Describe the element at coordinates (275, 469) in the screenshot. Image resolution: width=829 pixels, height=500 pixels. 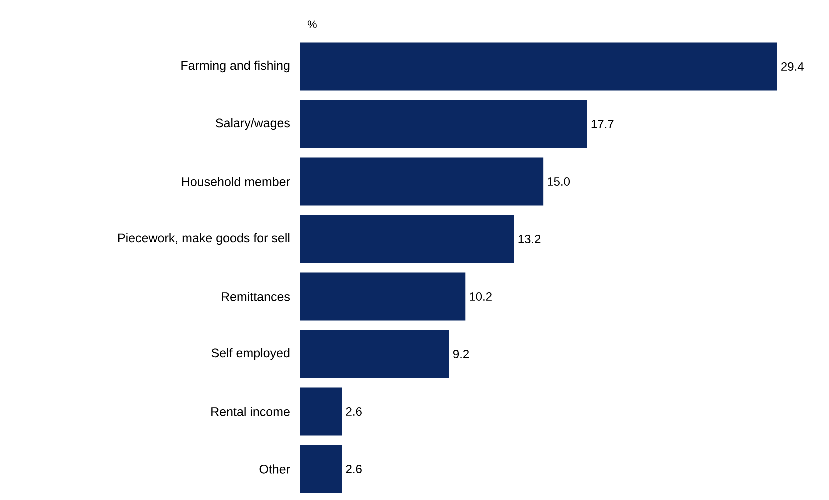
I see `y-tick-label: Other` at that location.